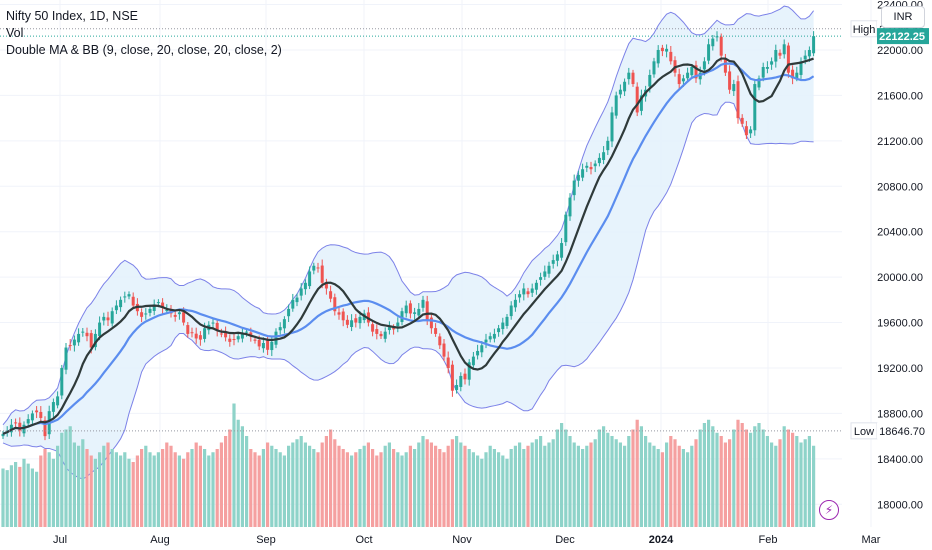 The image size is (932, 550). What do you see at coordinates (903, 17) in the screenshot?
I see `currency-selector: INR` at bounding box center [903, 17].